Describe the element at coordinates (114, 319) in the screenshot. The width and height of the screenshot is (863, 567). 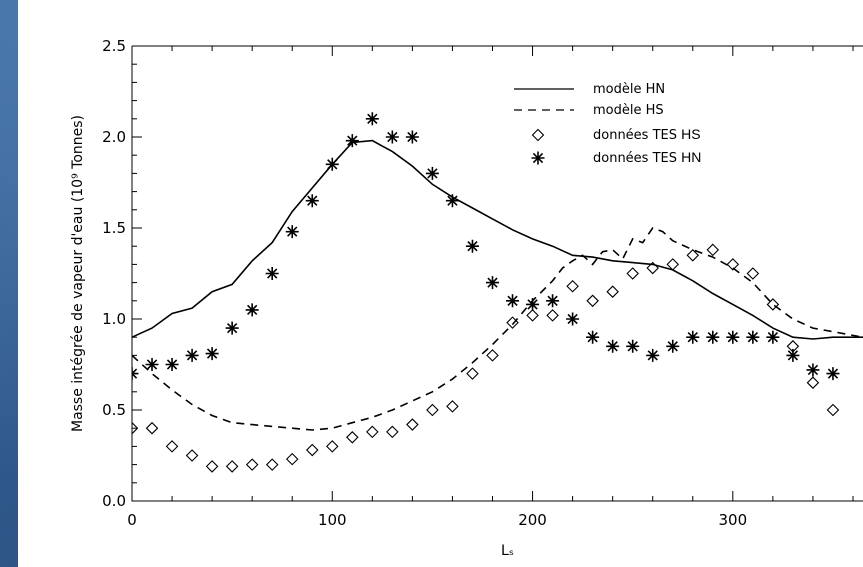
I see `y-tick-label: 1.0` at that location.